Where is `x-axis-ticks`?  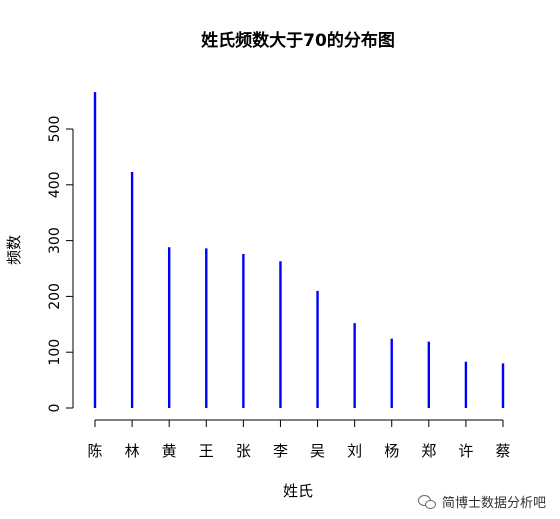 x-axis-ticks is located at coordinates (299, 423).